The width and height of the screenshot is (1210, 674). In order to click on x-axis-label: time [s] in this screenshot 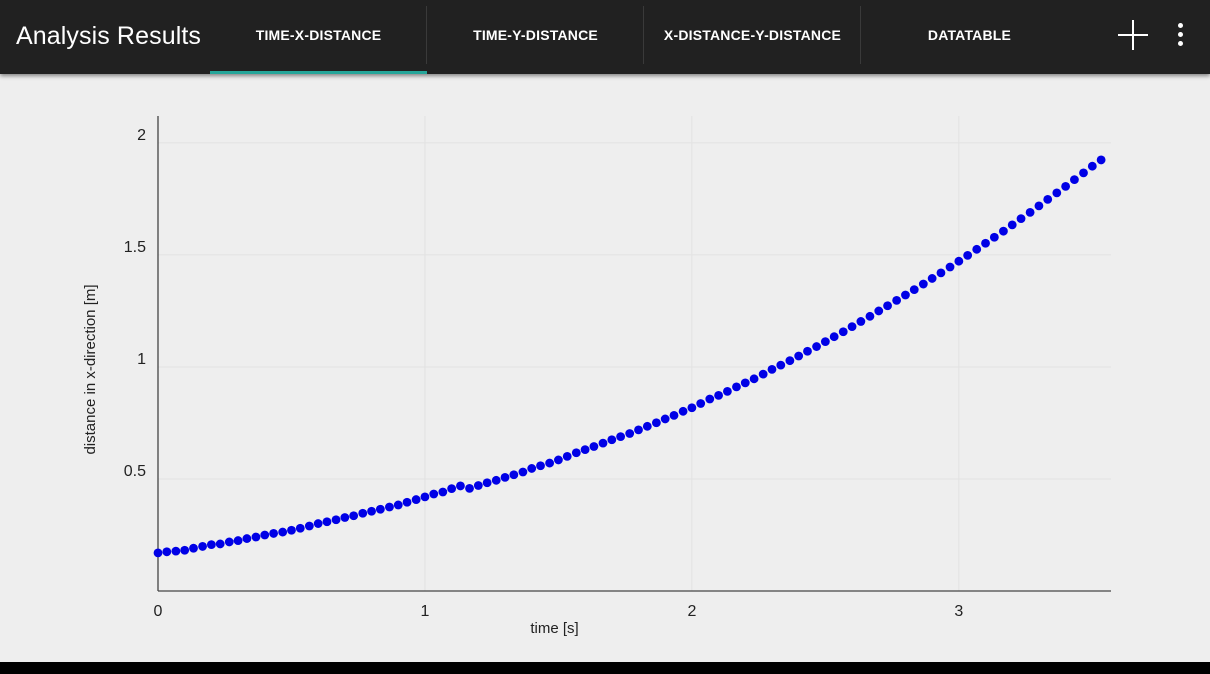, I will do `click(554, 628)`.